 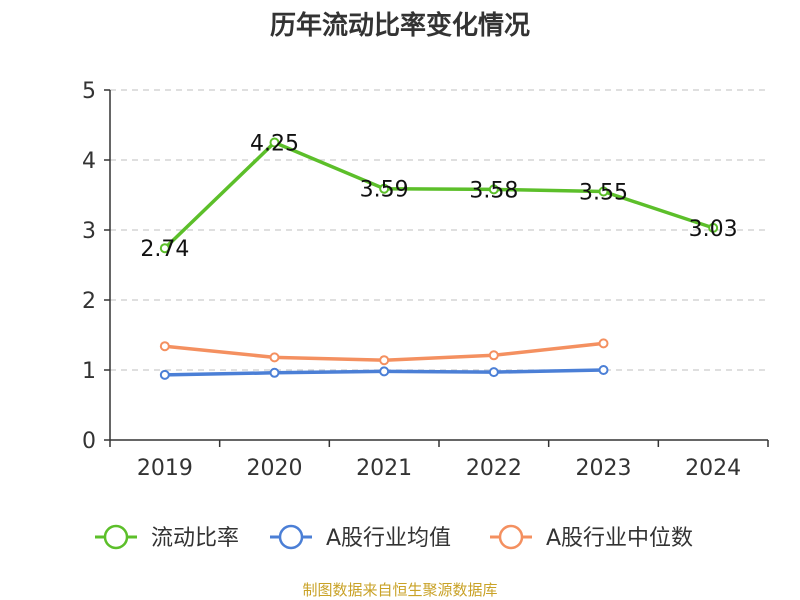 I want to click on data-label: 3.58, so click(x=493, y=190).